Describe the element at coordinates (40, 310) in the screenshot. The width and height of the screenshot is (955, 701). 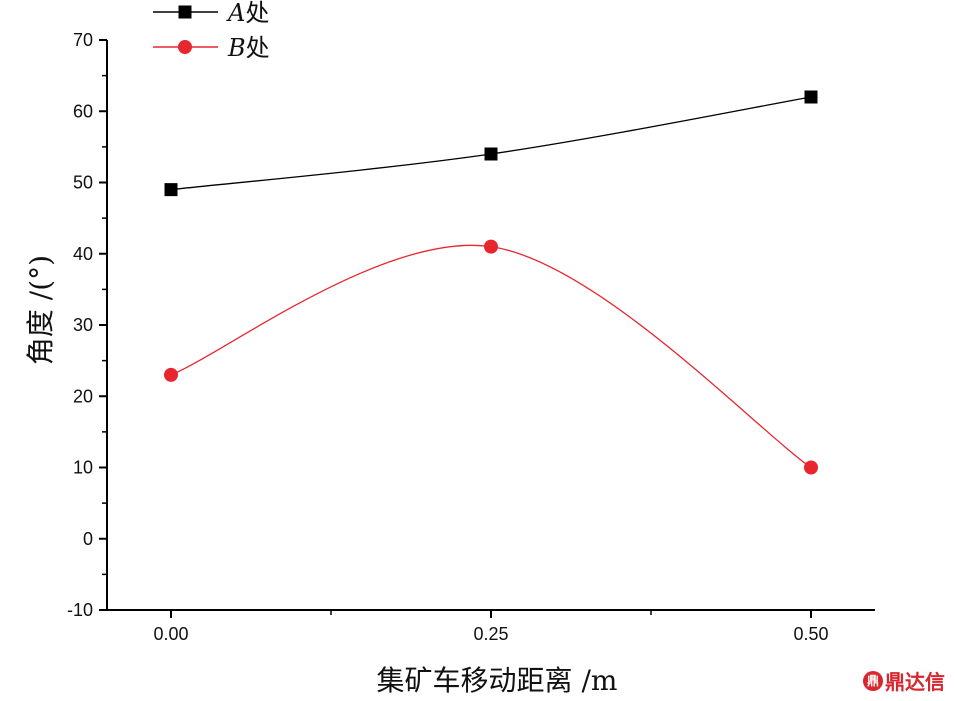
I see `y-axis-title: 角度 /(°)` at that location.